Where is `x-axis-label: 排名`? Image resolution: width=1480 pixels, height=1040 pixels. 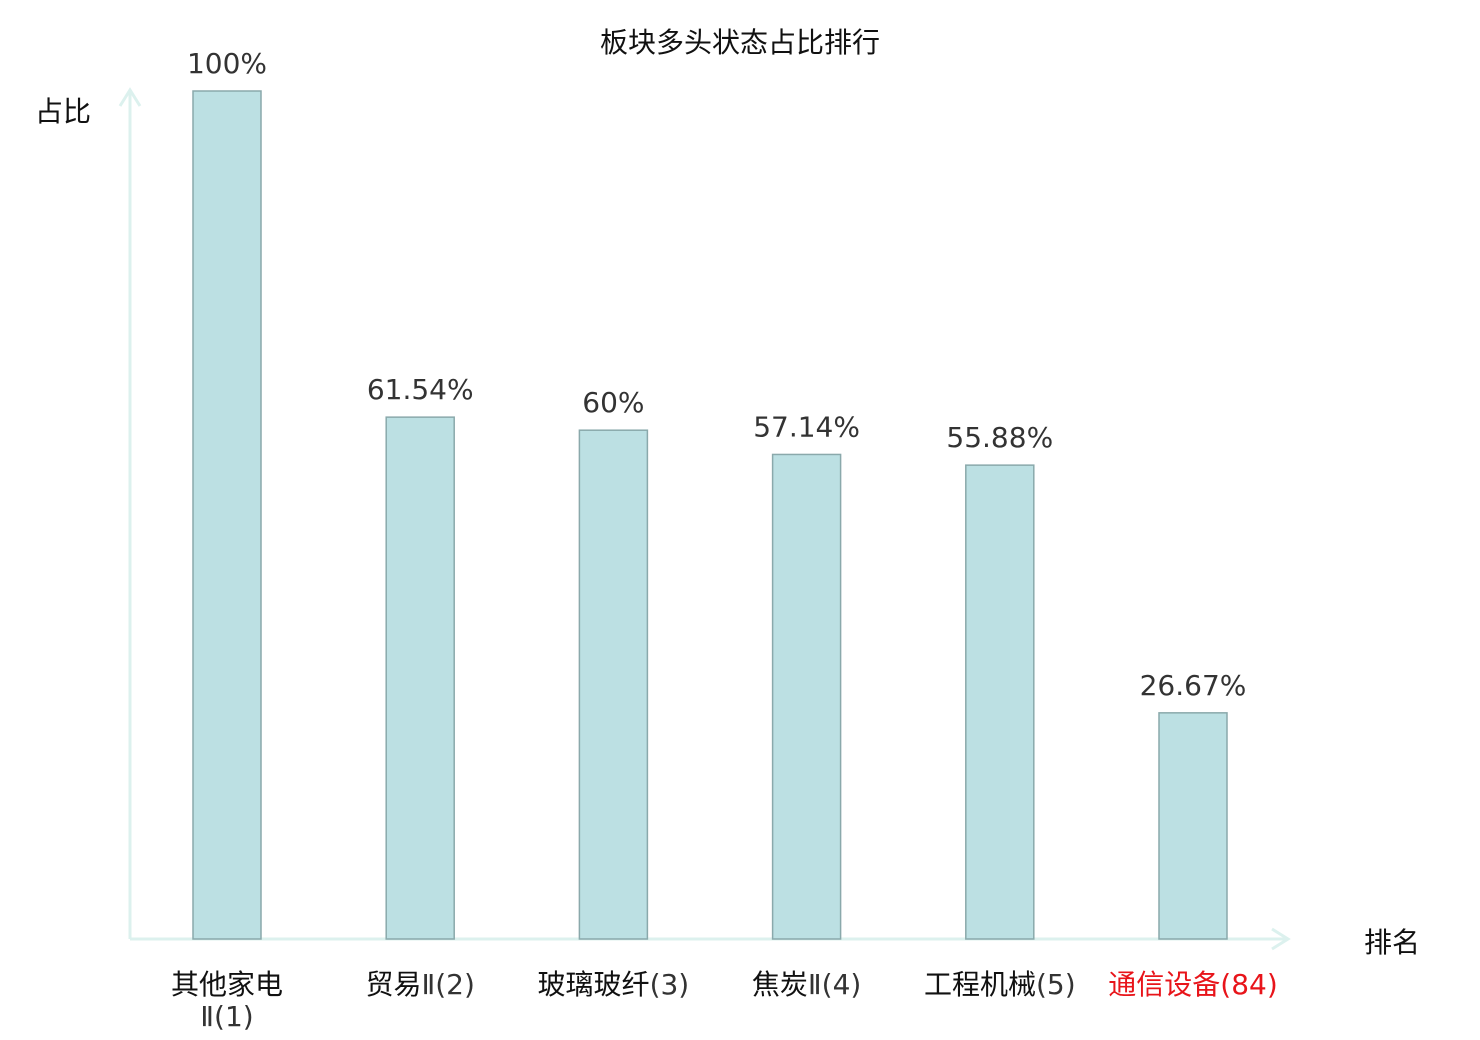
x-axis-label: 排名 is located at coordinates (1392, 942).